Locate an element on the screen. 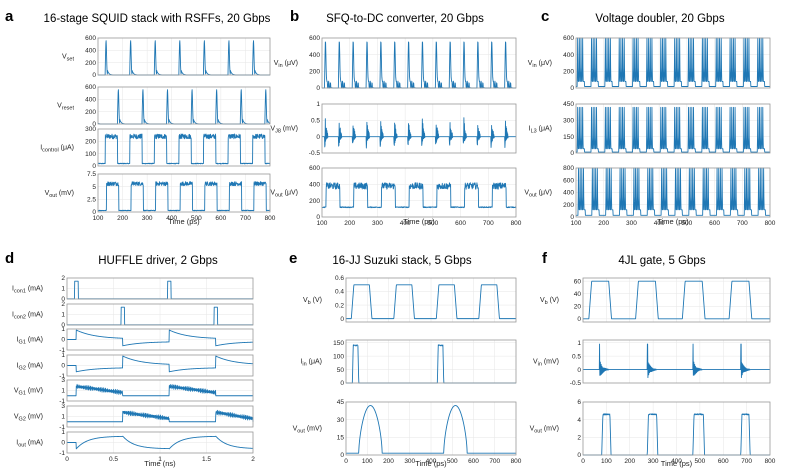  y-tick-label: 0.5 is located at coordinates (576, 356).